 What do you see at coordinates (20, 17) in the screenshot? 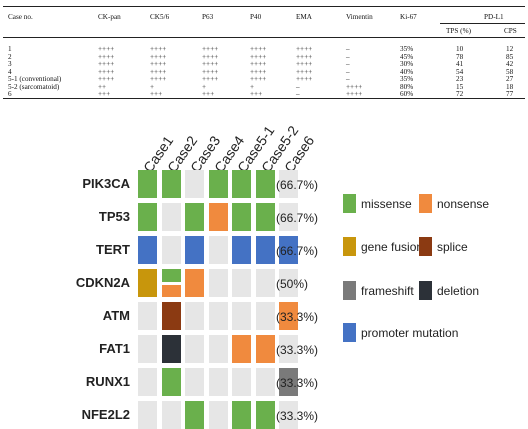
I see `header-case-no: Case no.` at bounding box center [20, 17].